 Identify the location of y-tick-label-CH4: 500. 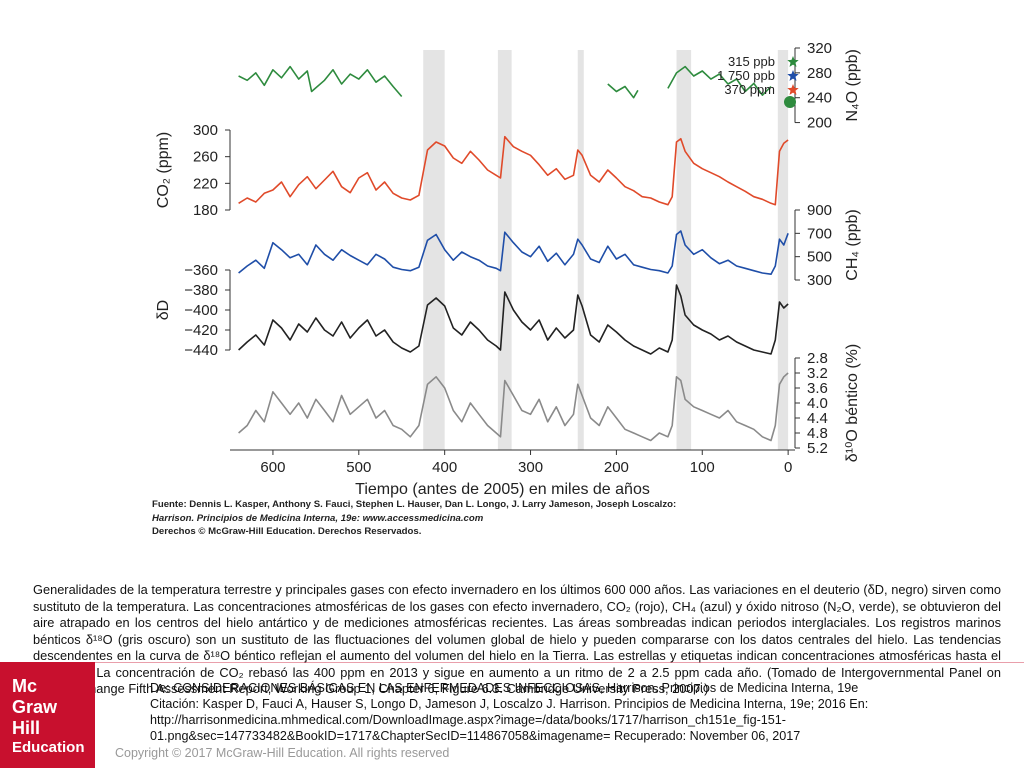
(819, 257).